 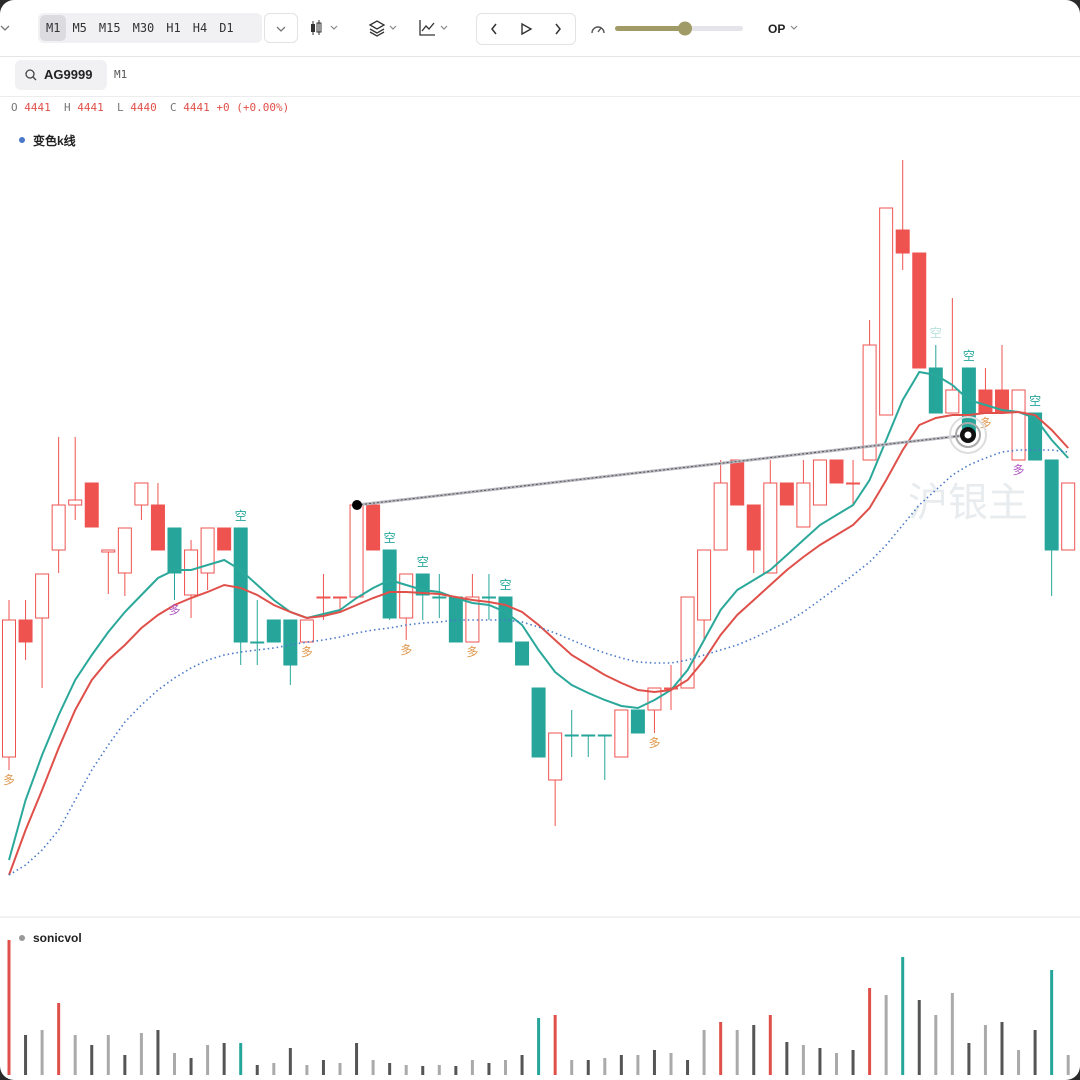 I want to click on period-button: M5, so click(x=79, y=28).